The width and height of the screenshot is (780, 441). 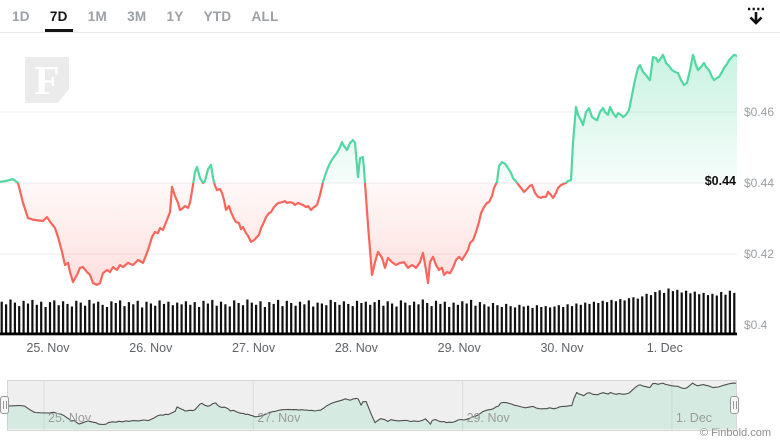 I want to click on x-axis-label: 29. Nov, so click(x=459, y=348).